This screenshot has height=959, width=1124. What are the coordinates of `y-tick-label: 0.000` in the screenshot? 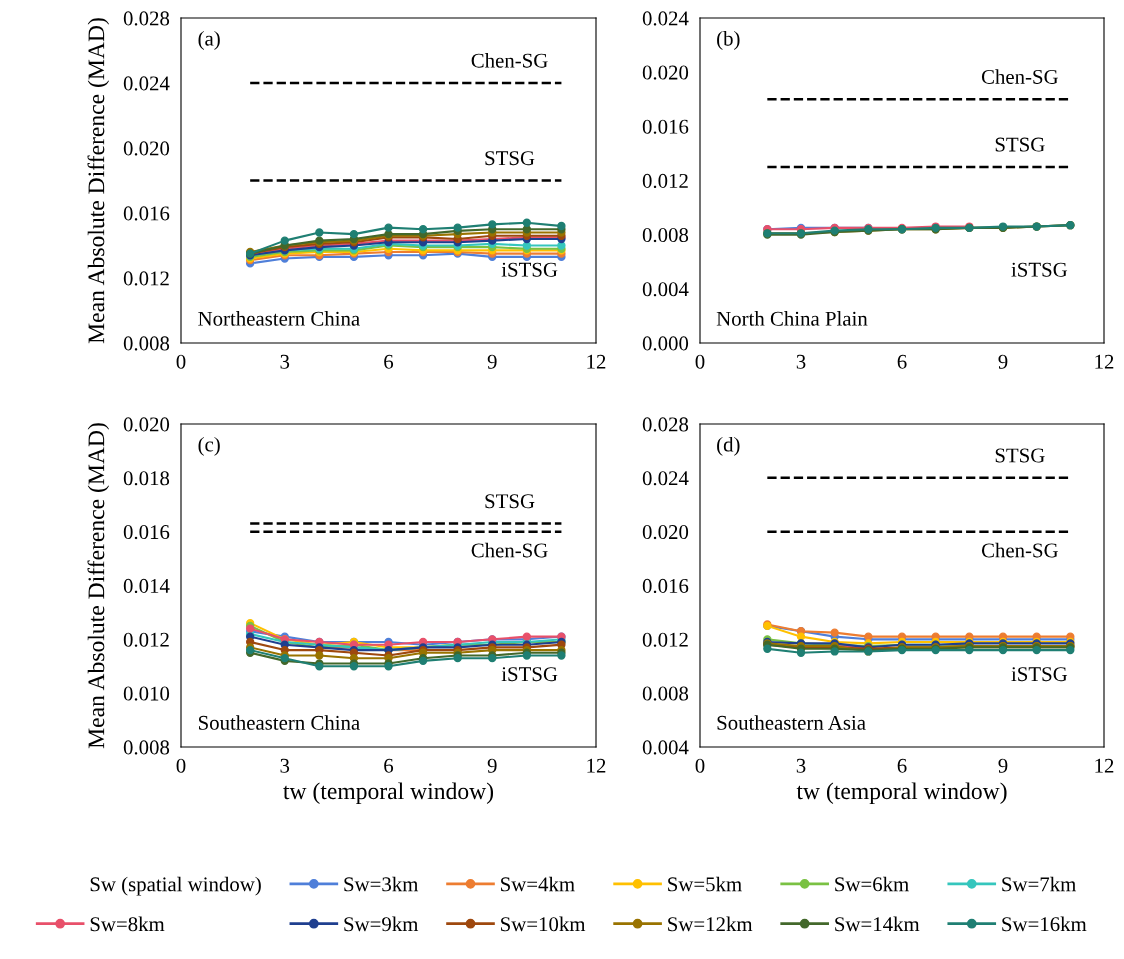 It's located at (665, 343).